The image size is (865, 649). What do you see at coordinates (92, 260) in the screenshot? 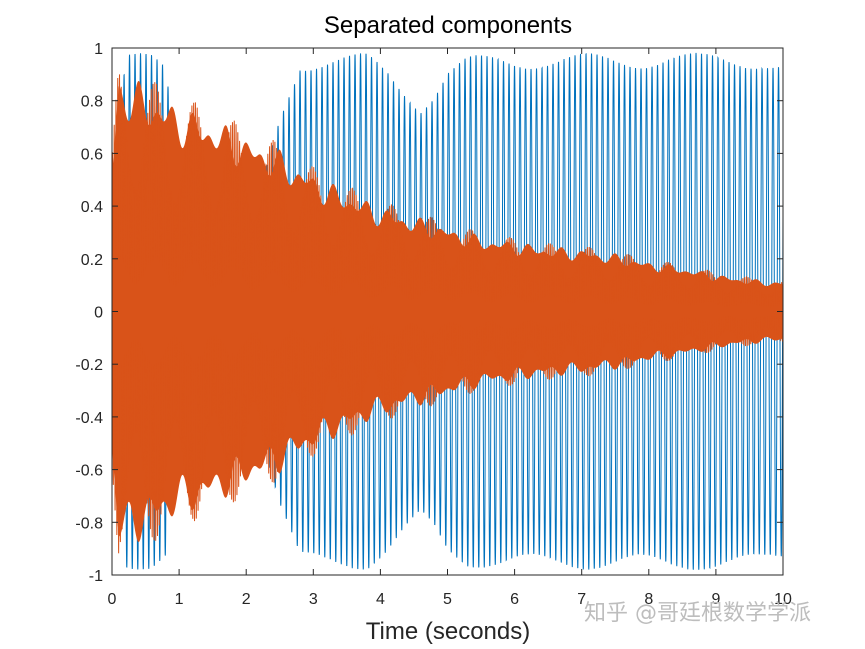
I see `y-tick-label: 0.2` at bounding box center [92, 260].